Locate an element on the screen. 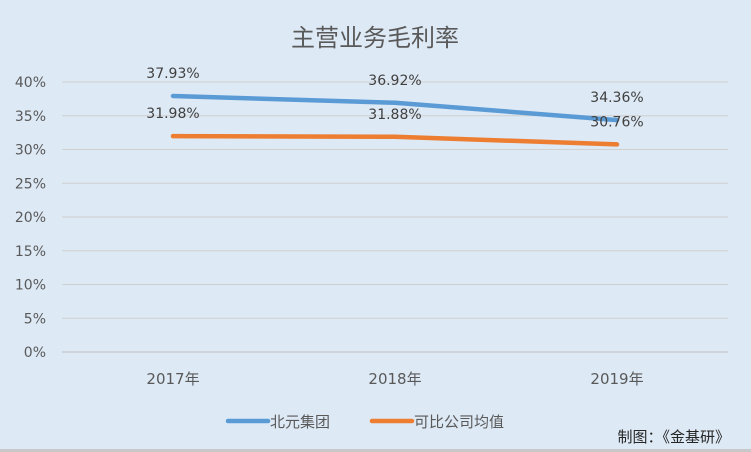 This screenshot has width=751, height=452. data-label: 30.76% is located at coordinates (616, 122).